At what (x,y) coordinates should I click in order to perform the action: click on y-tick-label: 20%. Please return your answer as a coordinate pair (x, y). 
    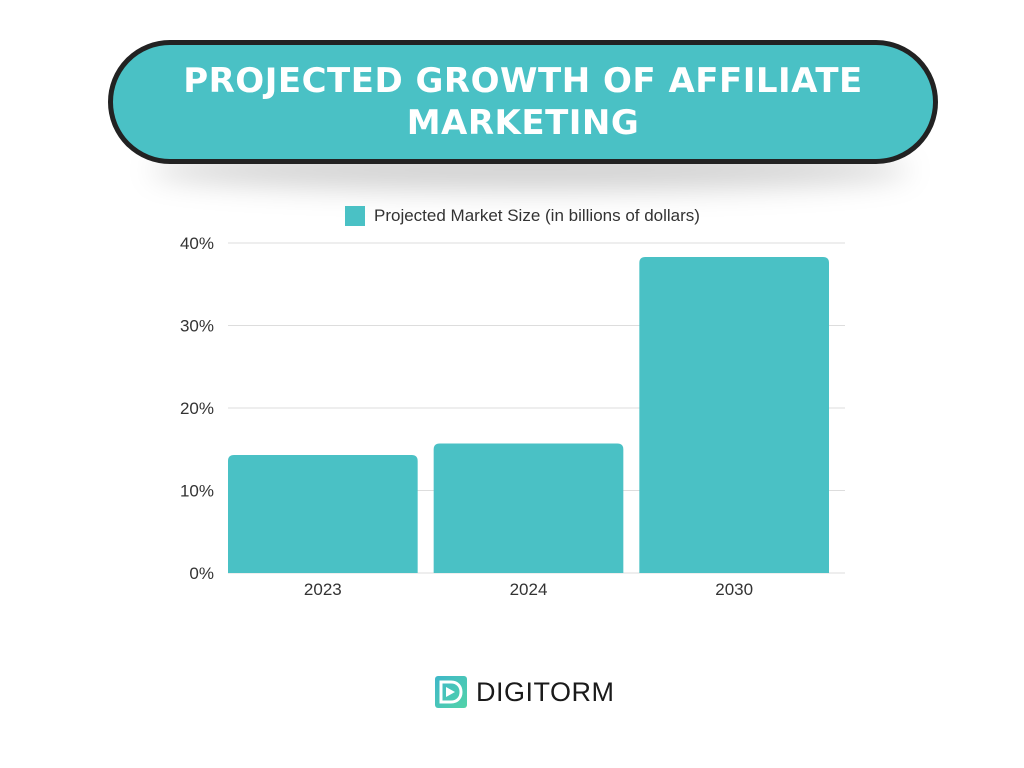
    Looking at the image, I should click on (197, 408).